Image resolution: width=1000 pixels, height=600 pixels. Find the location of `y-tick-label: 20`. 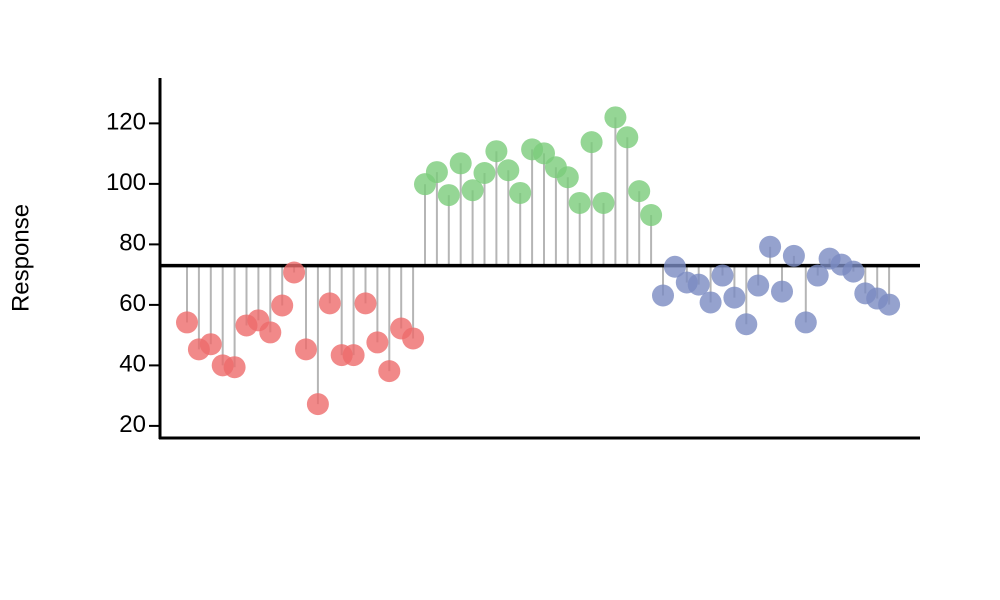

y-tick-label: 20 is located at coordinates (132, 424).